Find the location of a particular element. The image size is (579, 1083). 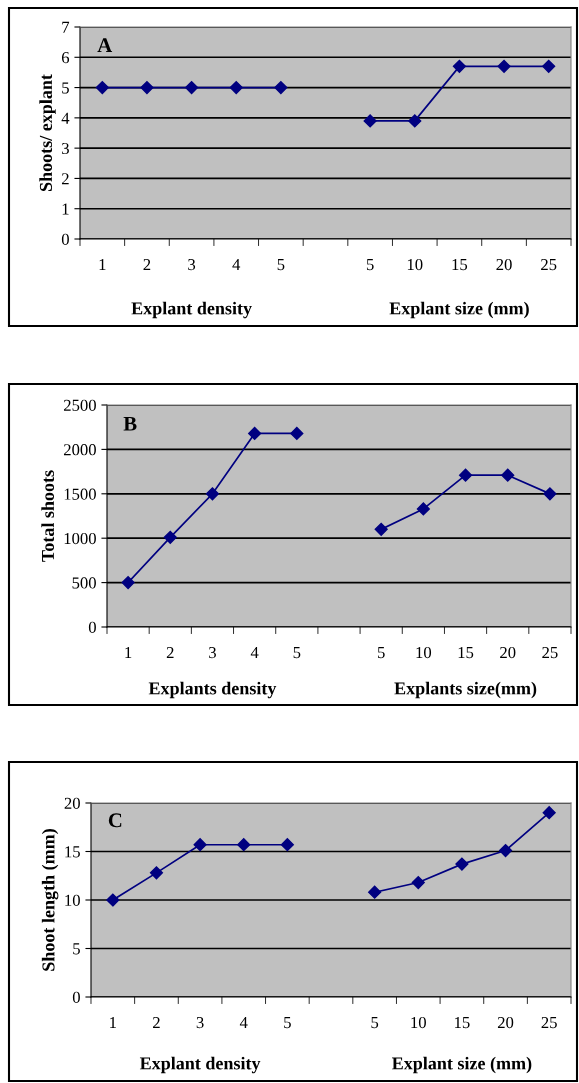

y-tick-label: 20 is located at coordinates (72, 803).